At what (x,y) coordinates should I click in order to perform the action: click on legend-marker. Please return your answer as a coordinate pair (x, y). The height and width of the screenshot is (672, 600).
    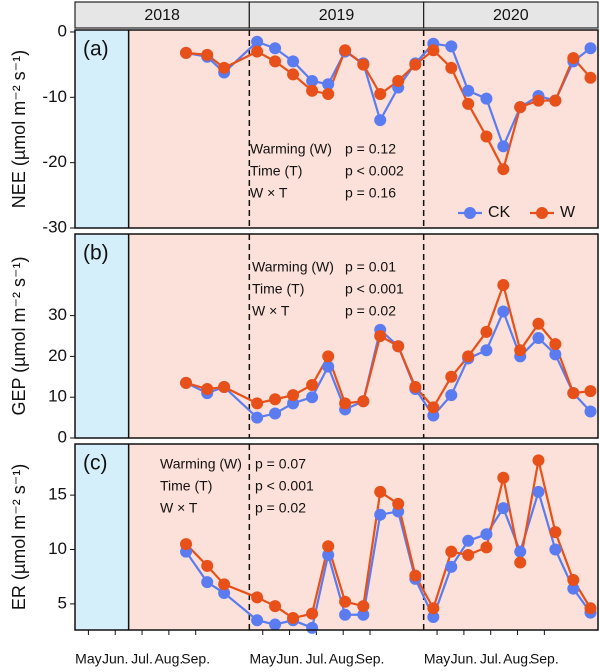
    Looking at the image, I should click on (470, 213).